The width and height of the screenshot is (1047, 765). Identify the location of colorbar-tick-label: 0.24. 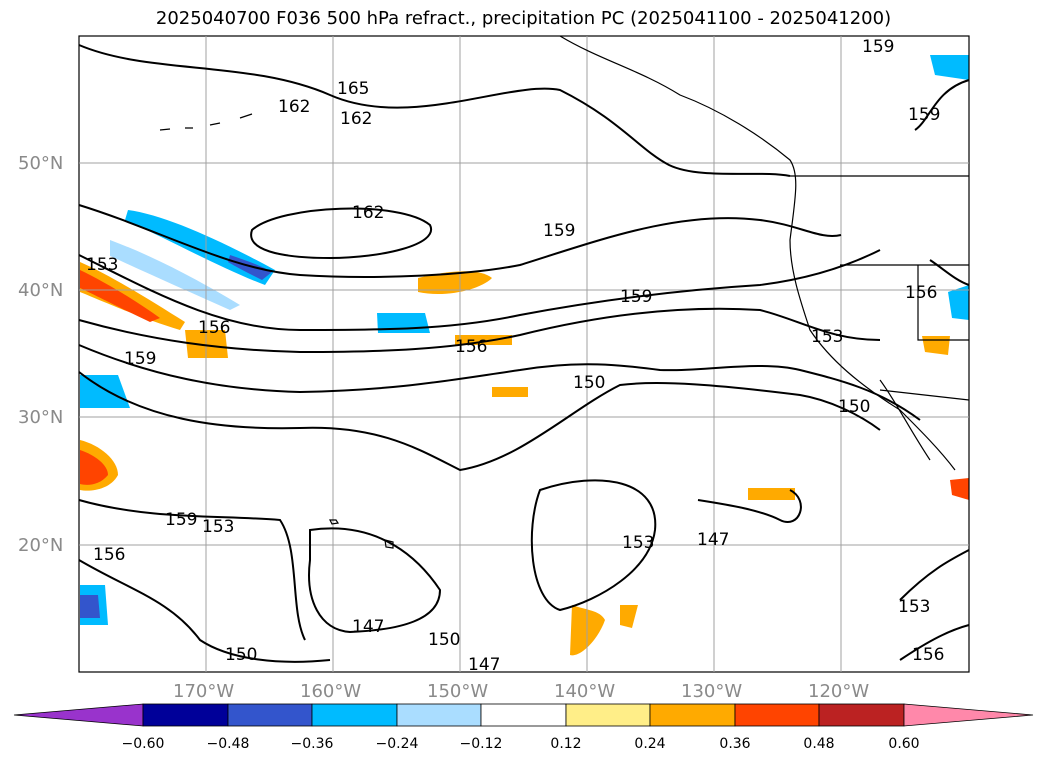
(649, 744).